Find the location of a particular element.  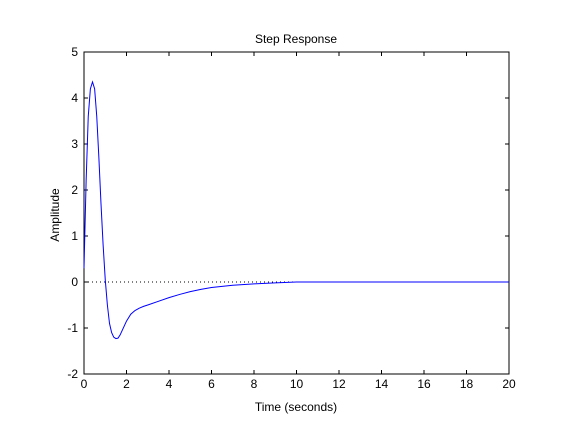

y-axis-label: Amplitude is located at coordinates (55, 215).